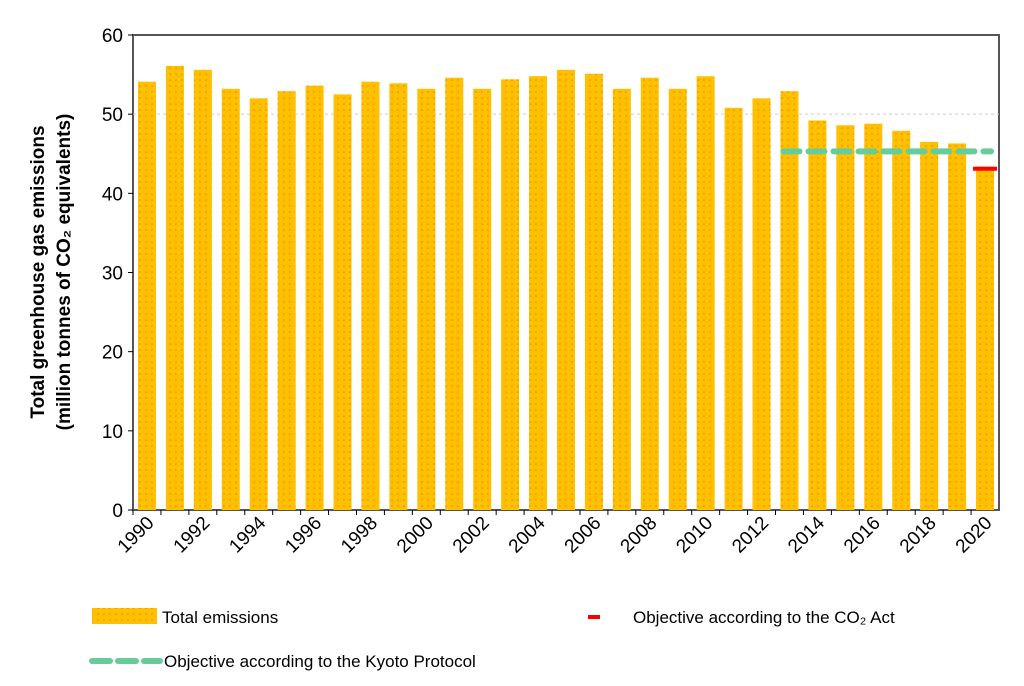  Describe the element at coordinates (342, 302) in the screenshot. I see `bar-1997` at that location.